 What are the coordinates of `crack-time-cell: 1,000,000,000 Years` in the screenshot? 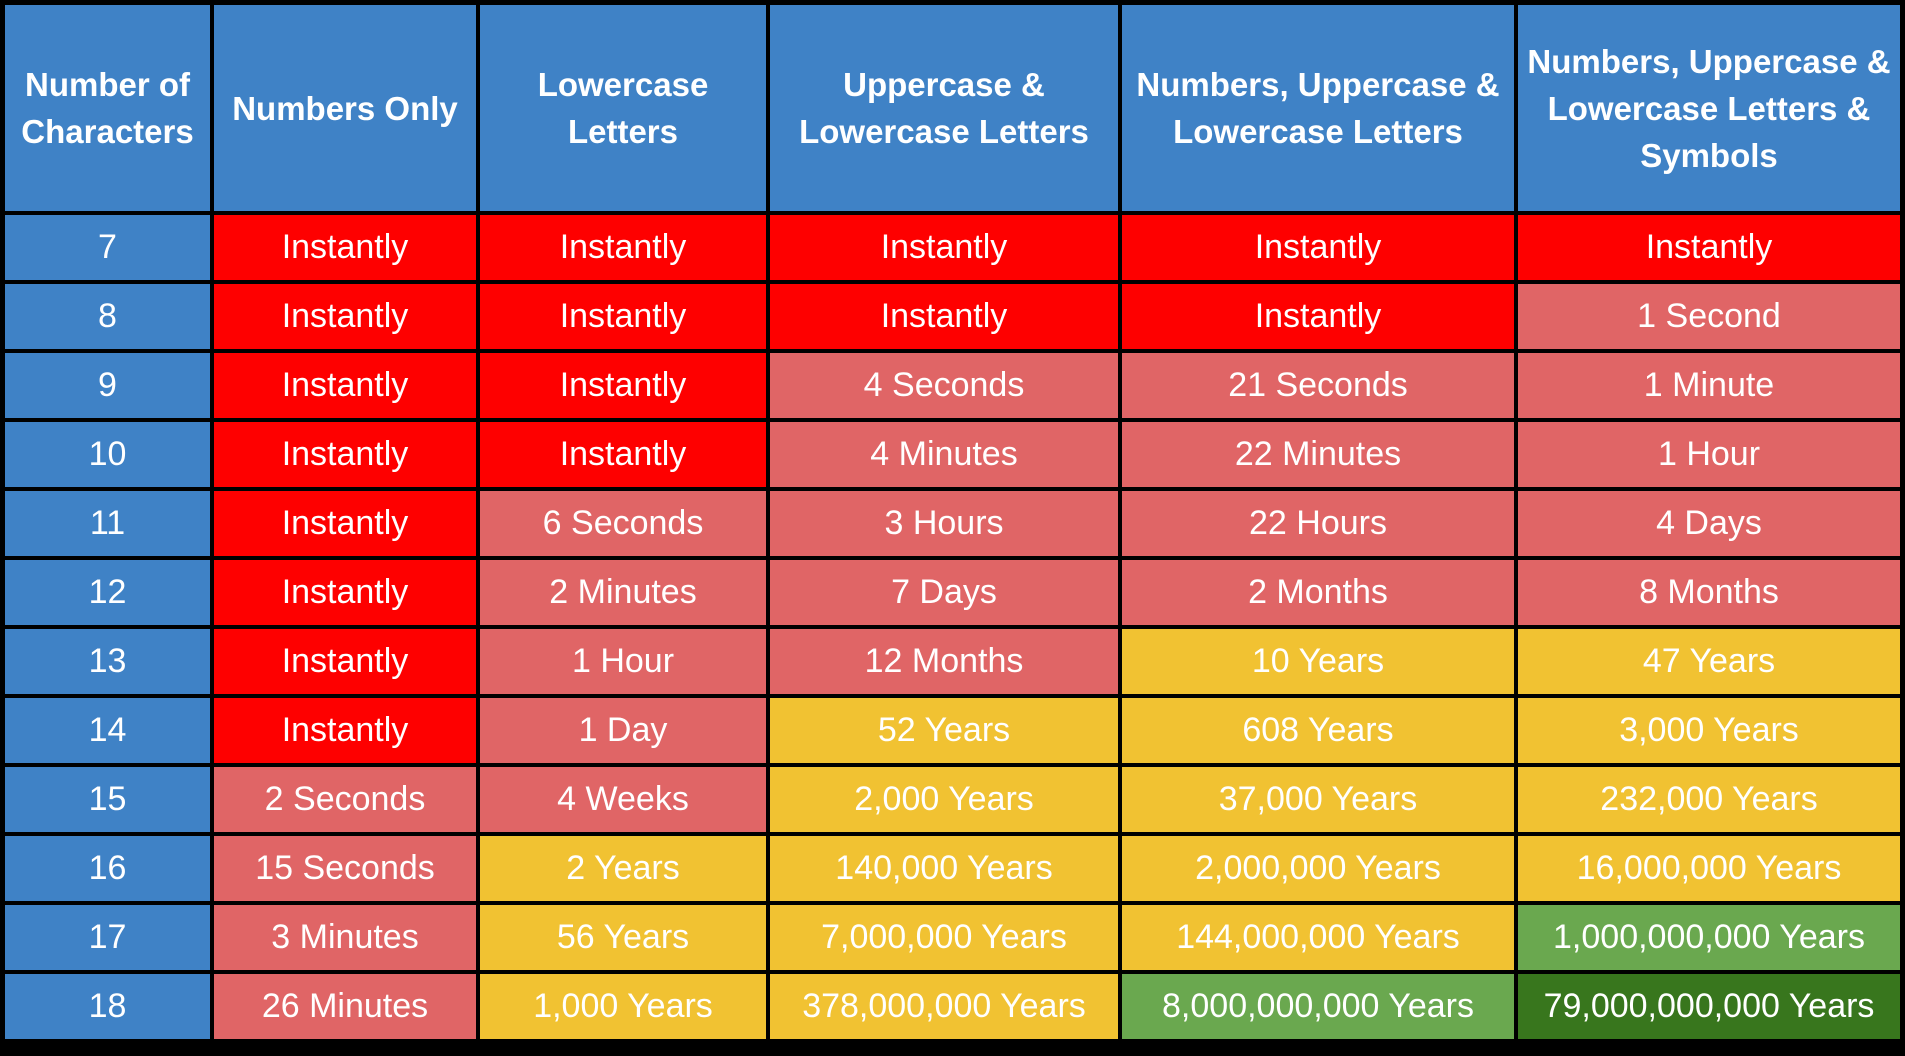 It's located at (1709, 937).